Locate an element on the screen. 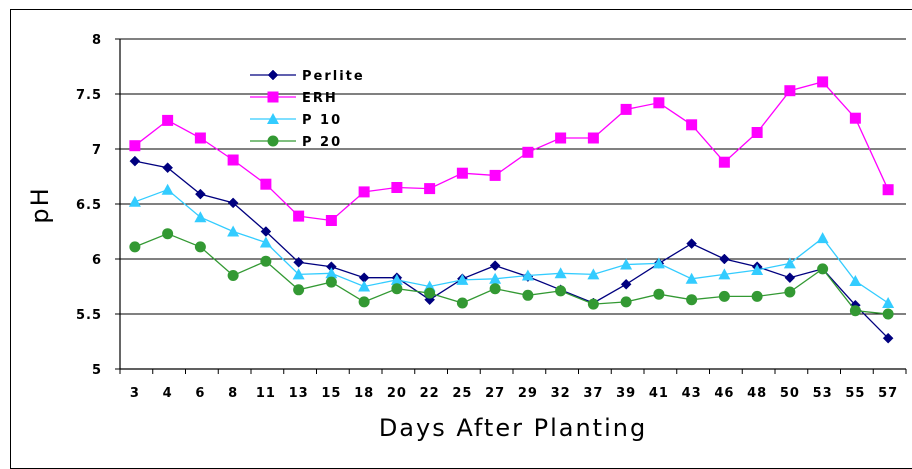 The width and height of the screenshot is (912, 469). x-axis-title: Days After Planting is located at coordinates (513, 428).